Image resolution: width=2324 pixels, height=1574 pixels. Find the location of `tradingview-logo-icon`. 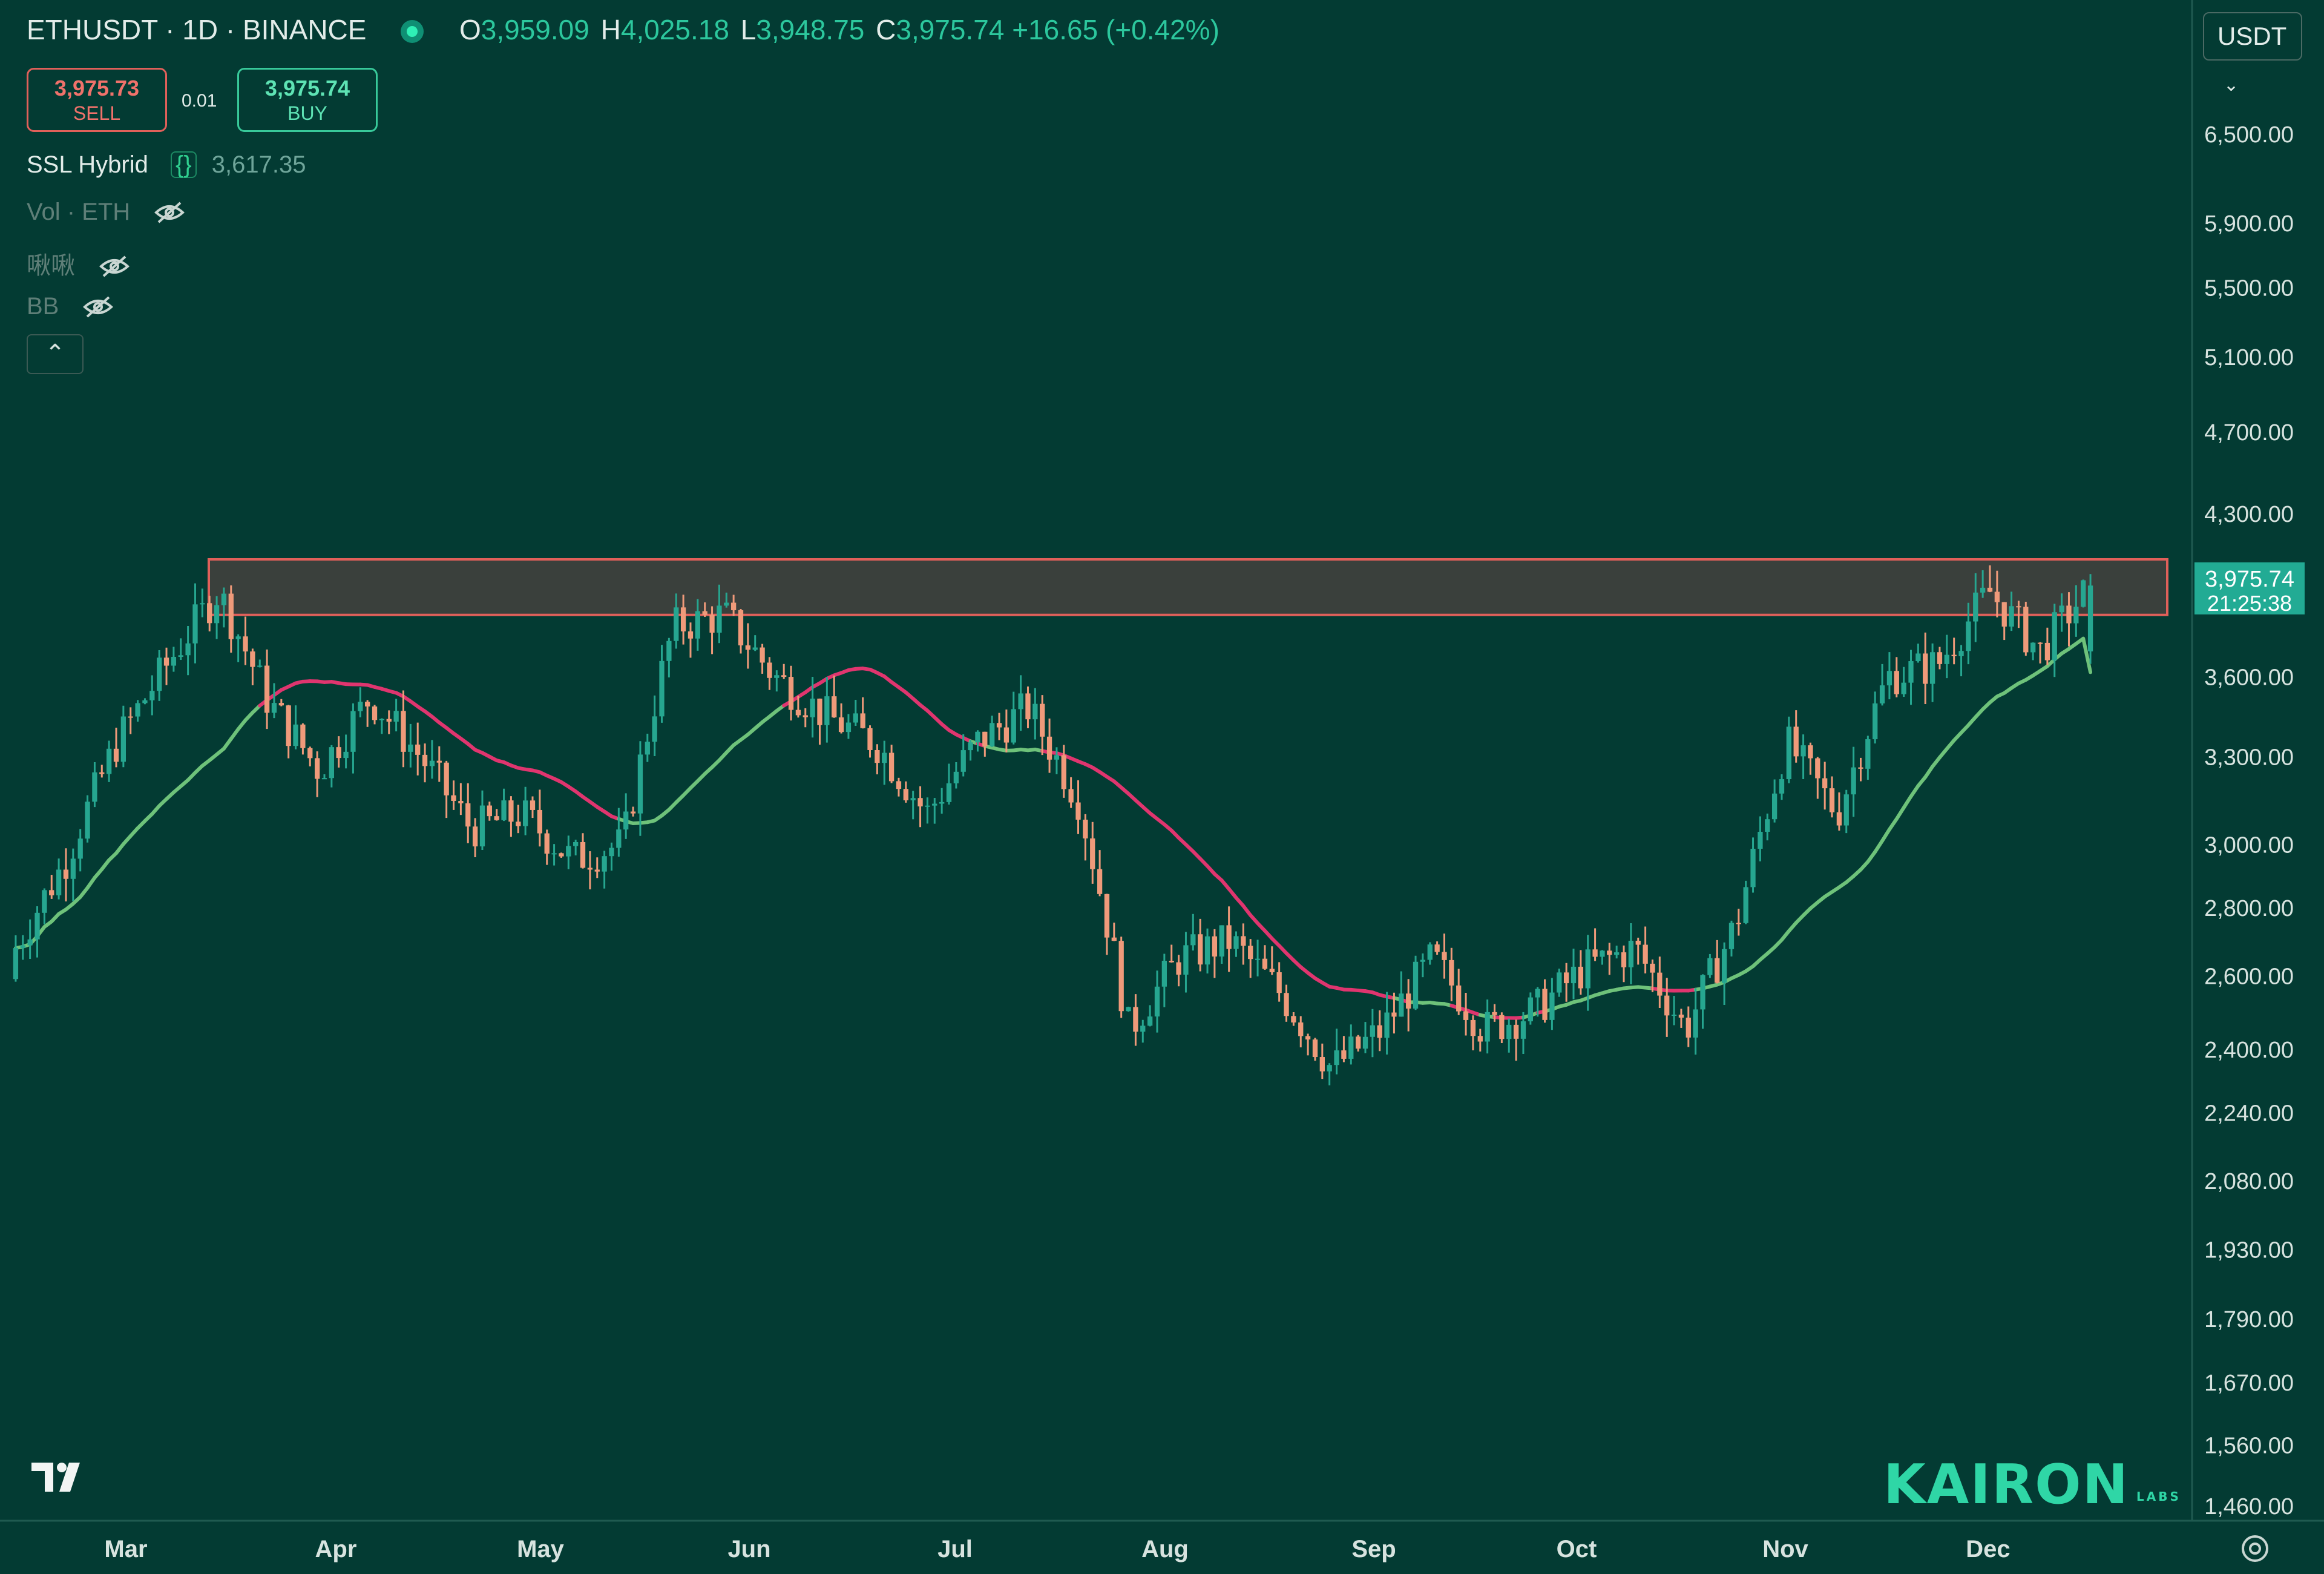

tradingview-logo-icon is located at coordinates (64, 1477).